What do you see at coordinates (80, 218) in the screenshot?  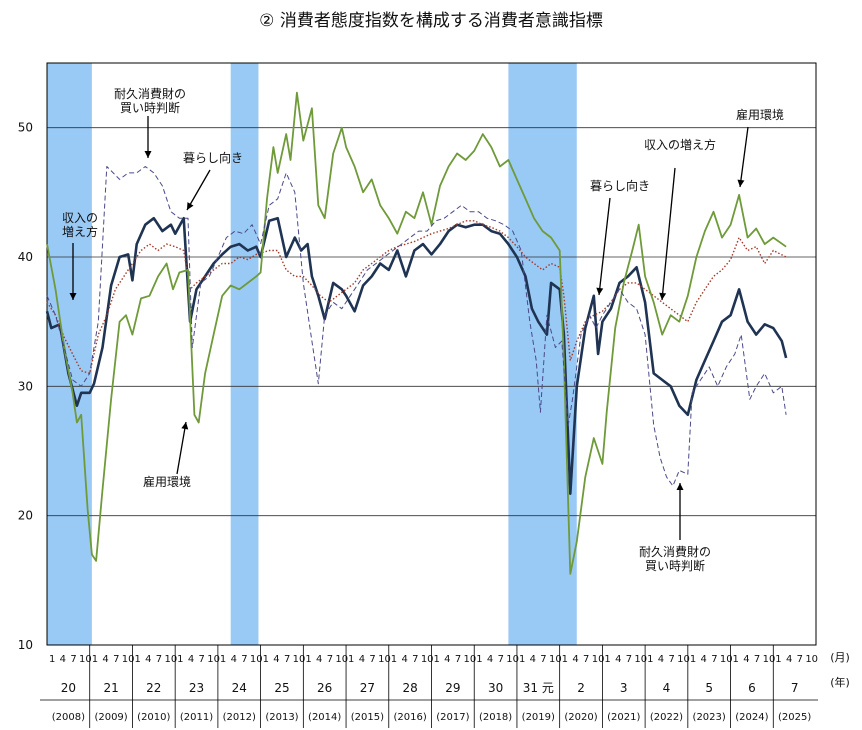 I see `annotation-label-2-0: 収入の` at bounding box center [80, 218].